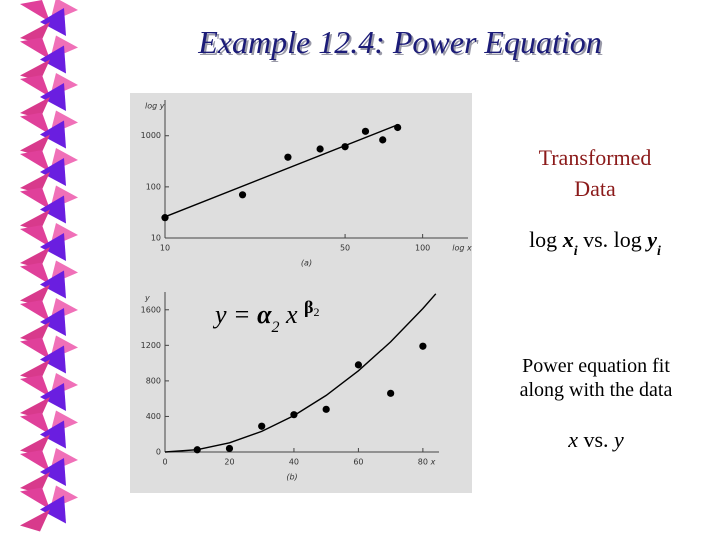 The height and width of the screenshot is (540, 720). What do you see at coordinates (613, 239) in the screenshot?
I see `text-part: vs. log` at bounding box center [613, 239].